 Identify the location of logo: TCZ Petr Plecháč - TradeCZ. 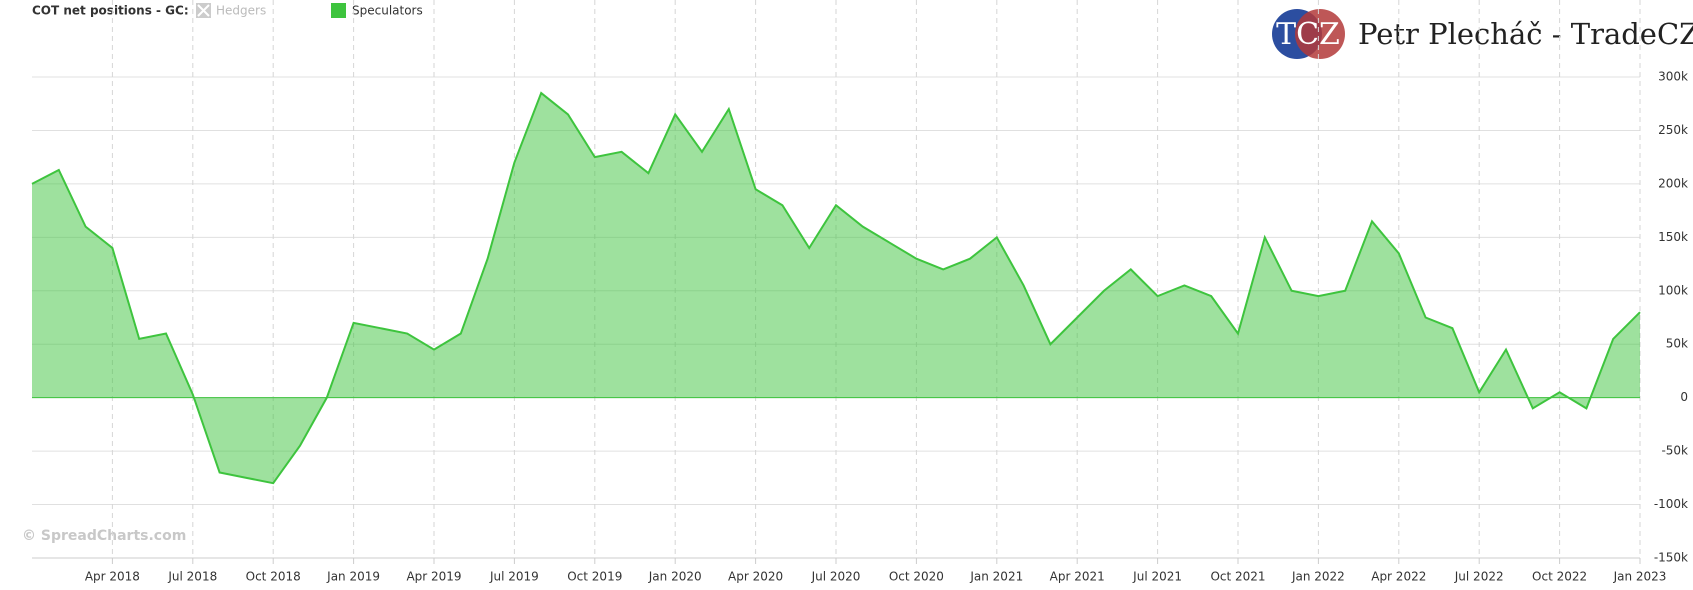
(1482, 34).